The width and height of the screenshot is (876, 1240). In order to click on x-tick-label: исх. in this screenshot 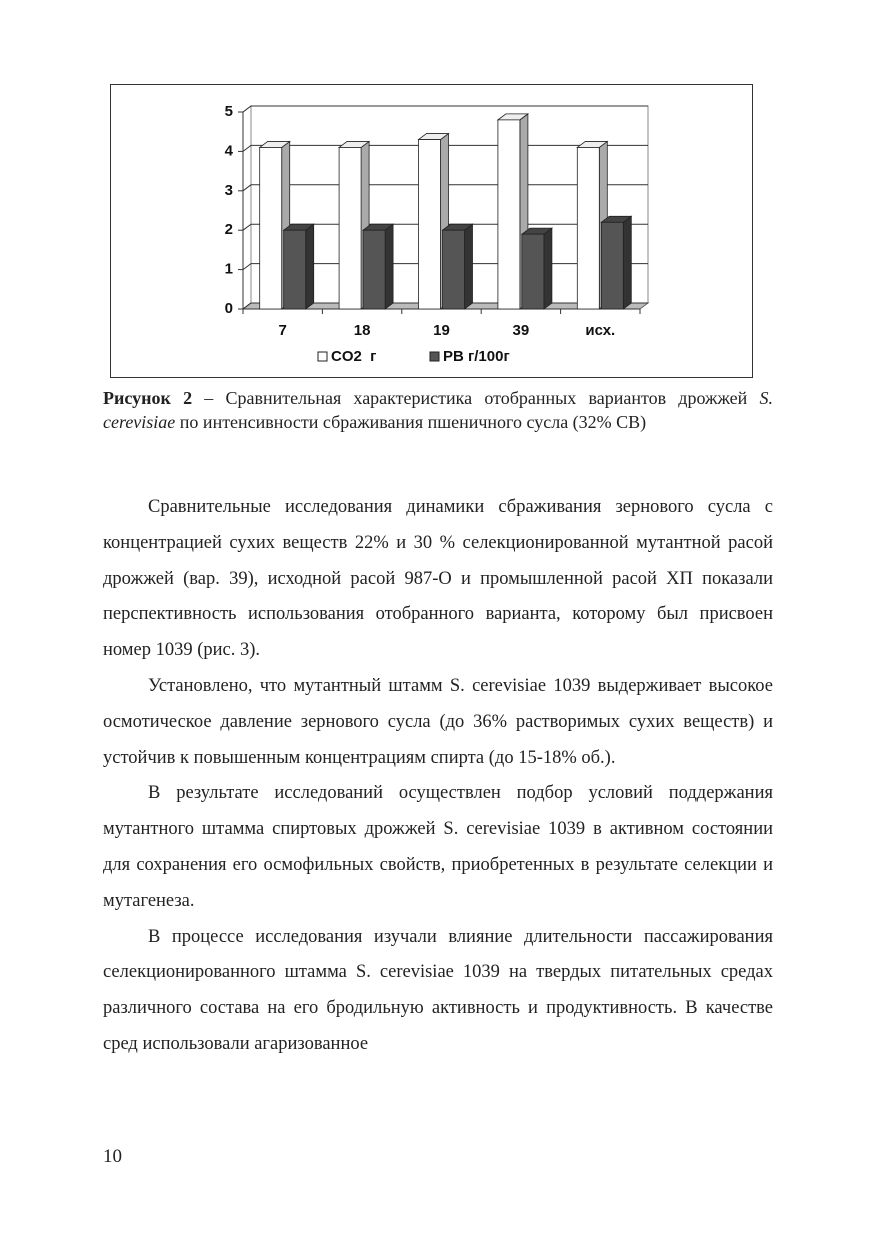, I will do `click(600, 330)`.